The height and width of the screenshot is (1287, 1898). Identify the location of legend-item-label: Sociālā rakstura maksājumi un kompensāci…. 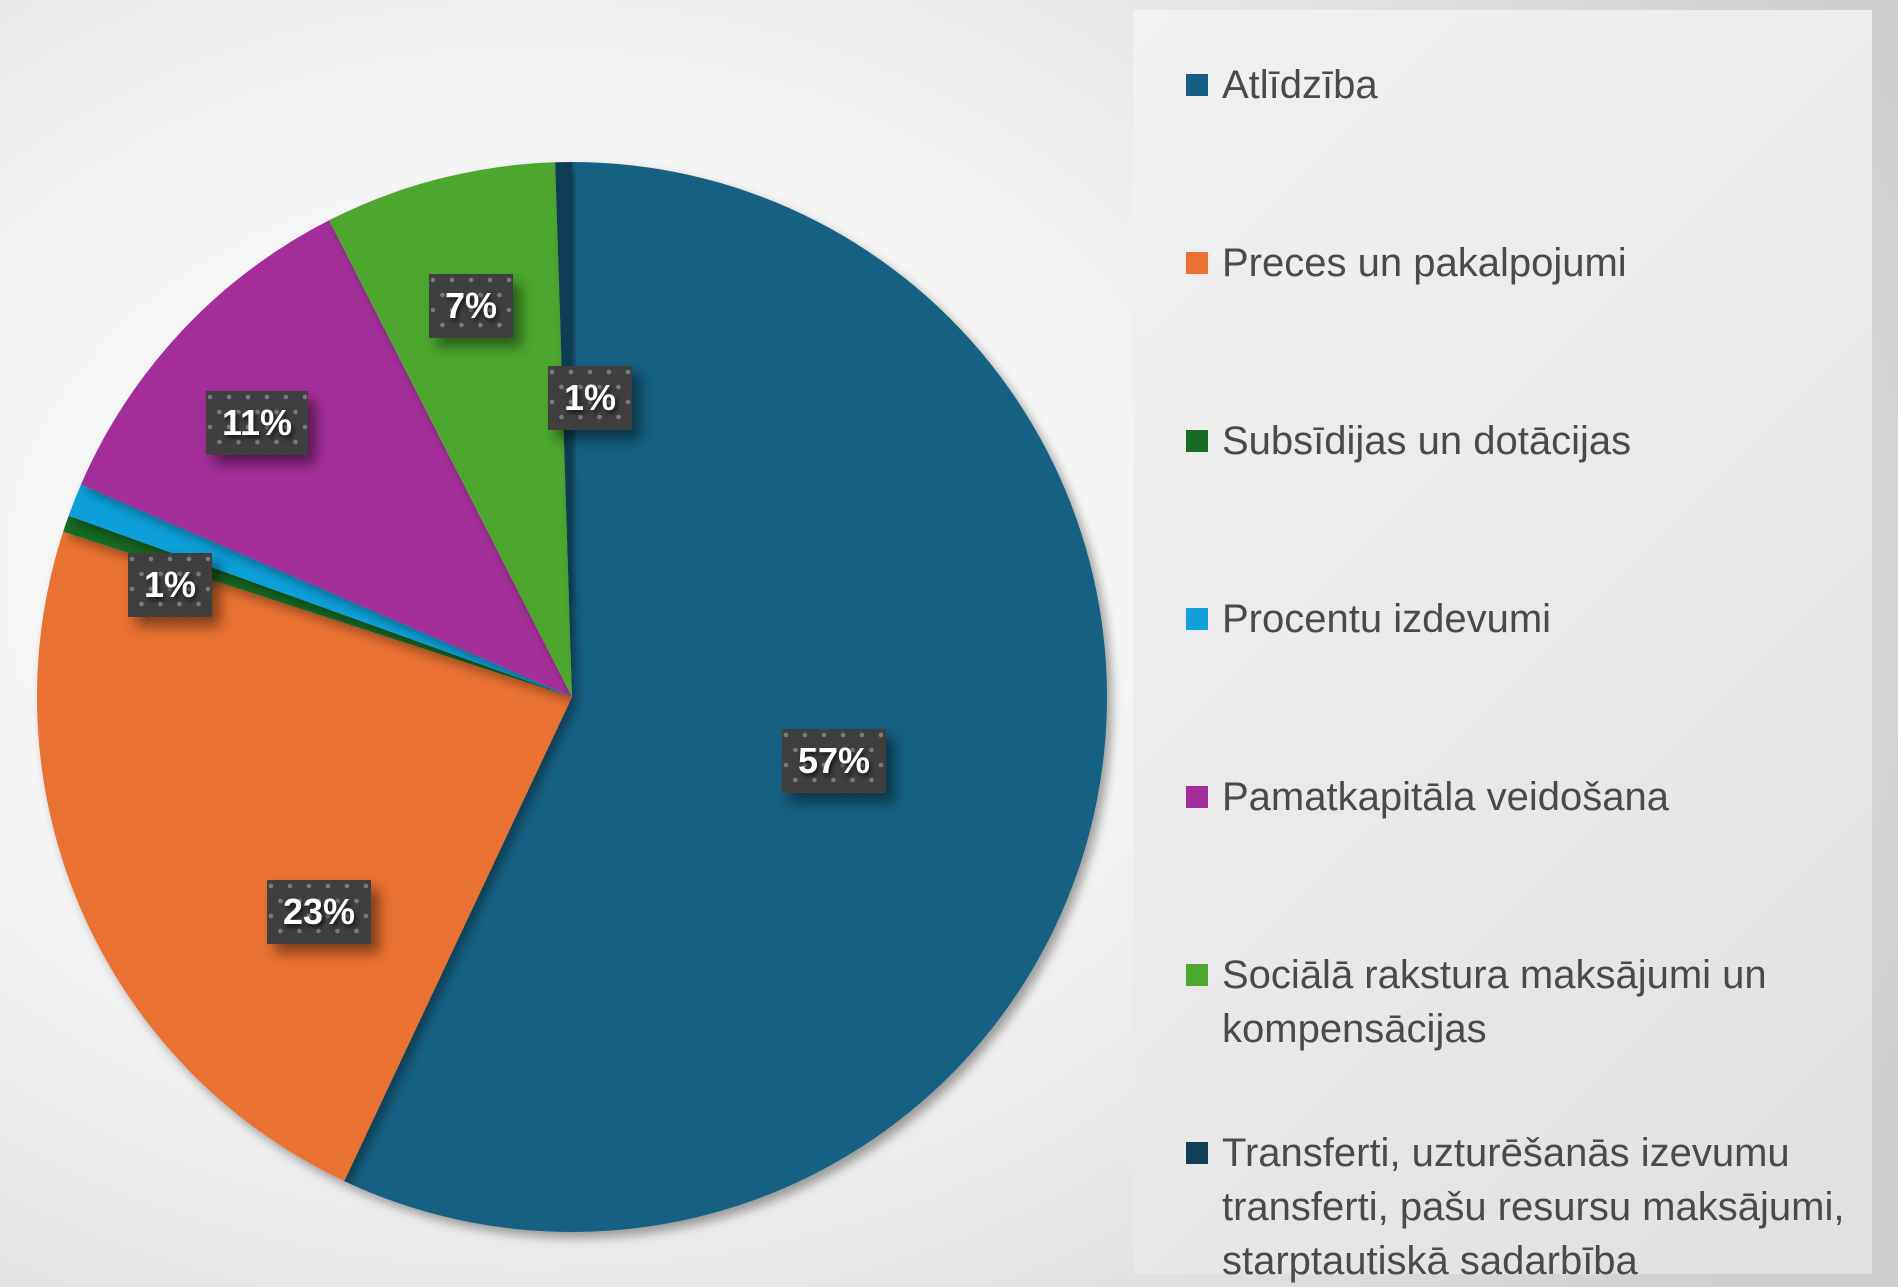
(1494, 1002).